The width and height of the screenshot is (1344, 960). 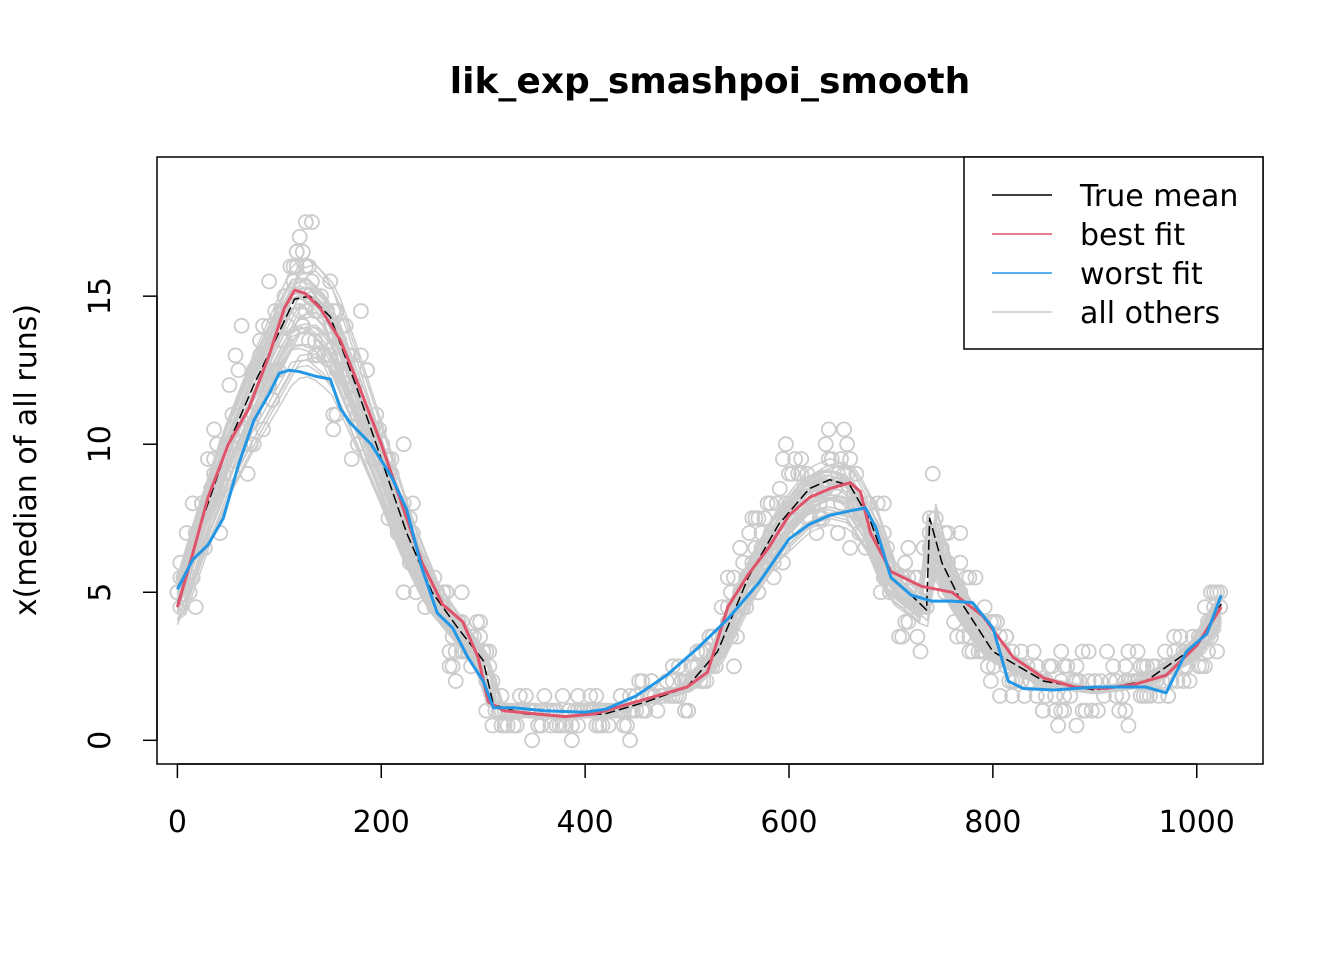 What do you see at coordinates (701, 801) in the screenshot?
I see `x-axis: 0 200 400 600 800 1000` at bounding box center [701, 801].